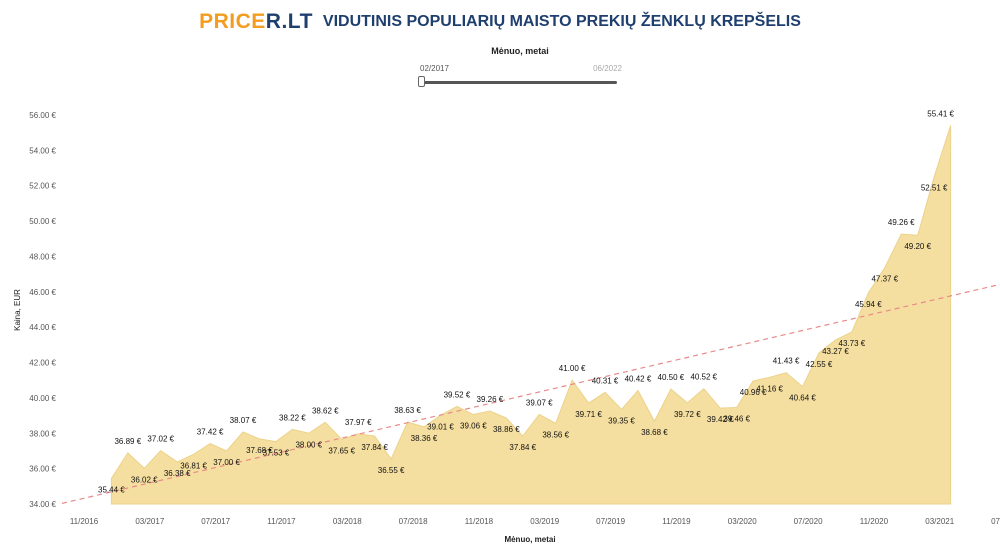  I want to click on data-label: 39.26 €, so click(490, 399).